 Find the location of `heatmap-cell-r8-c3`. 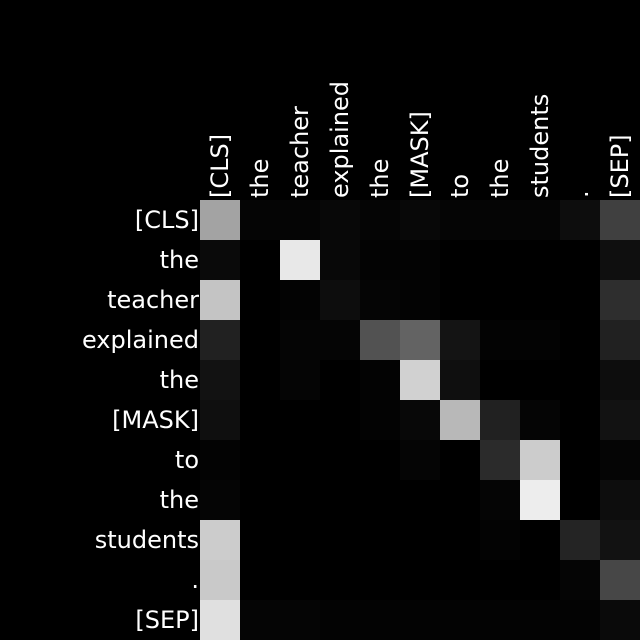

heatmap-cell-r8-c3 is located at coordinates (340, 540).